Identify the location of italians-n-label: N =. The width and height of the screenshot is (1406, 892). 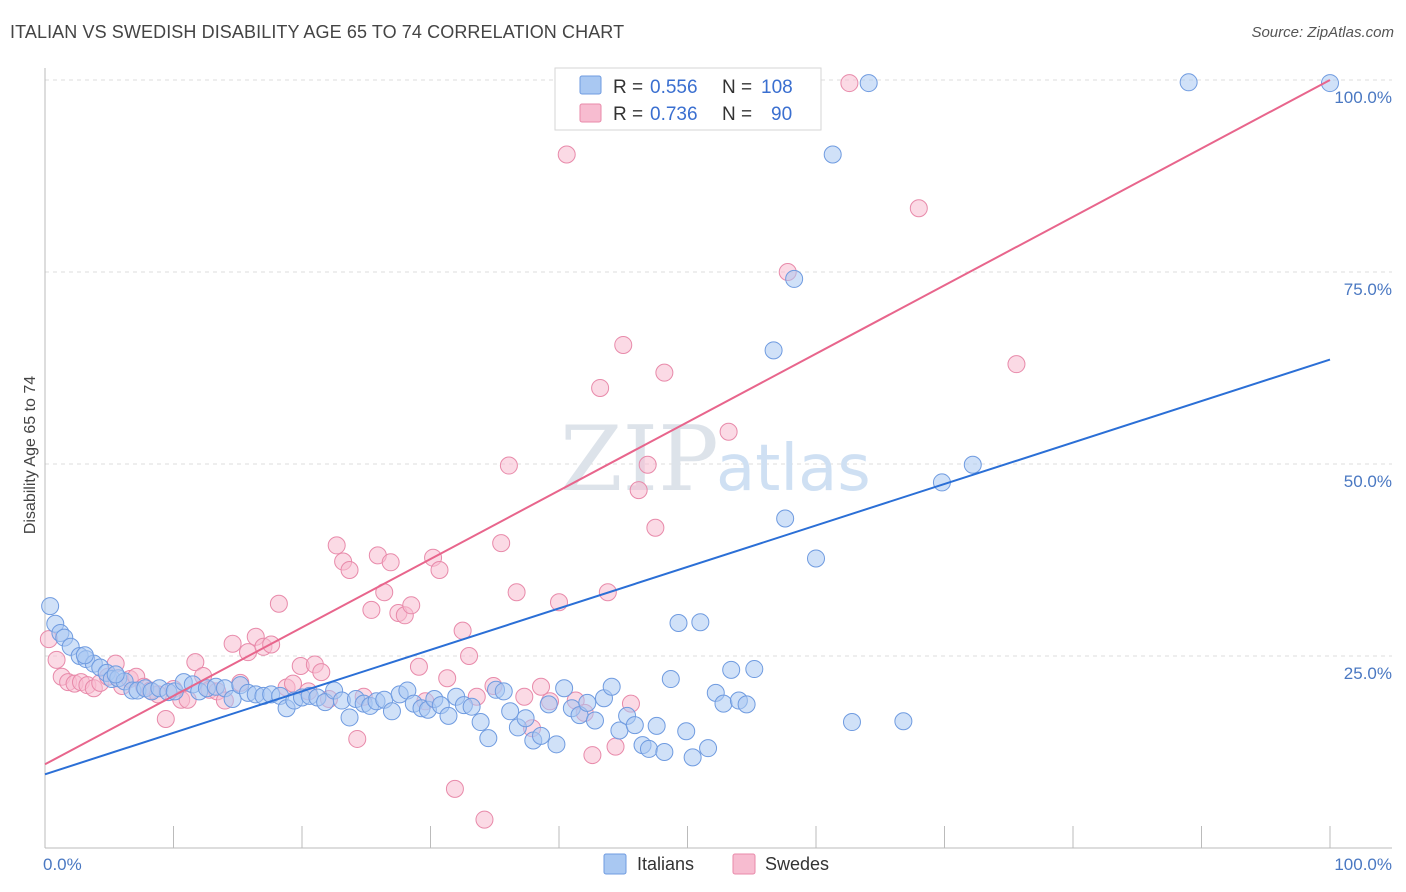
(737, 87).